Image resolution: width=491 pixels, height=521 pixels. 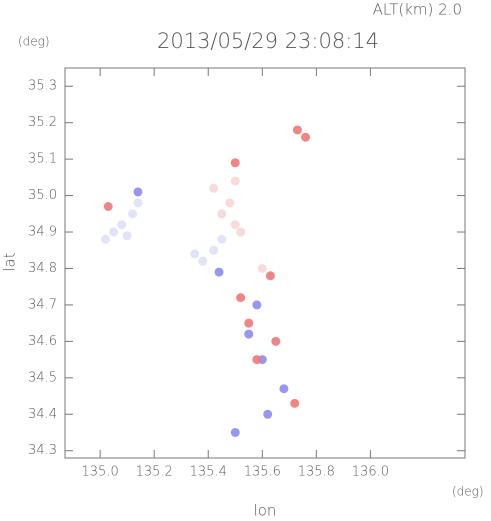 What do you see at coordinates (208, 472) in the screenshot?
I see `x-tick-label: 135.4` at bounding box center [208, 472].